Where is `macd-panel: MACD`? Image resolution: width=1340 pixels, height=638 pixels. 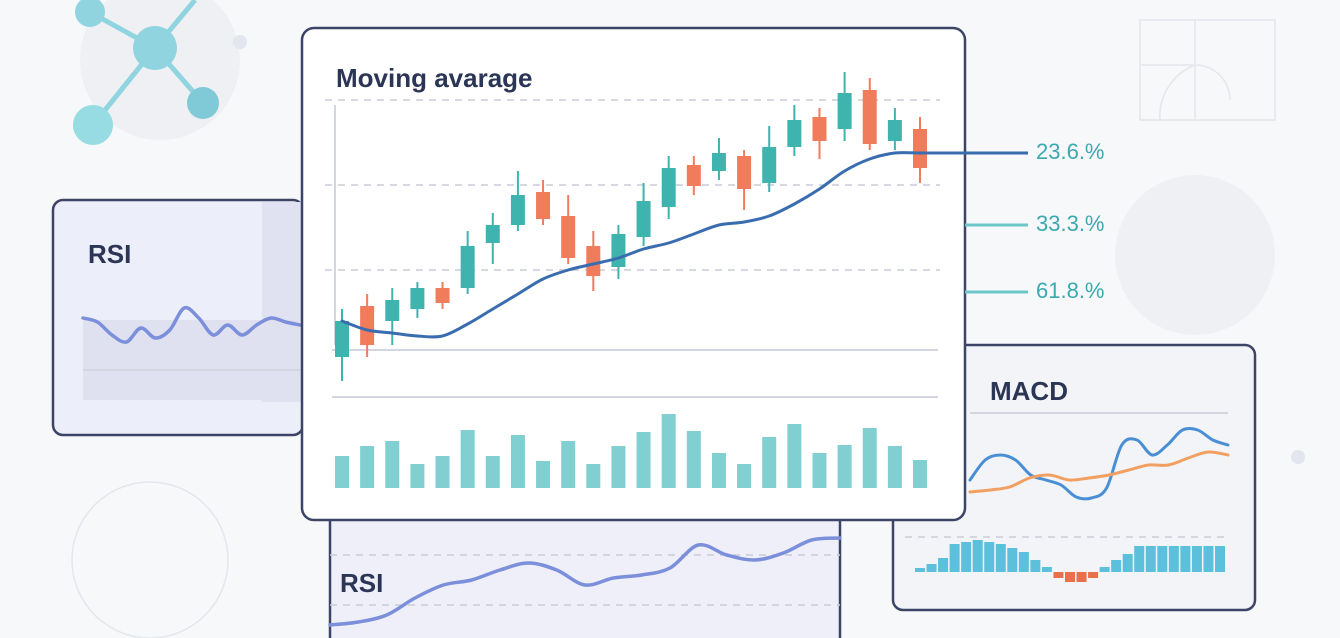
macd-panel: MACD is located at coordinates (1074, 477).